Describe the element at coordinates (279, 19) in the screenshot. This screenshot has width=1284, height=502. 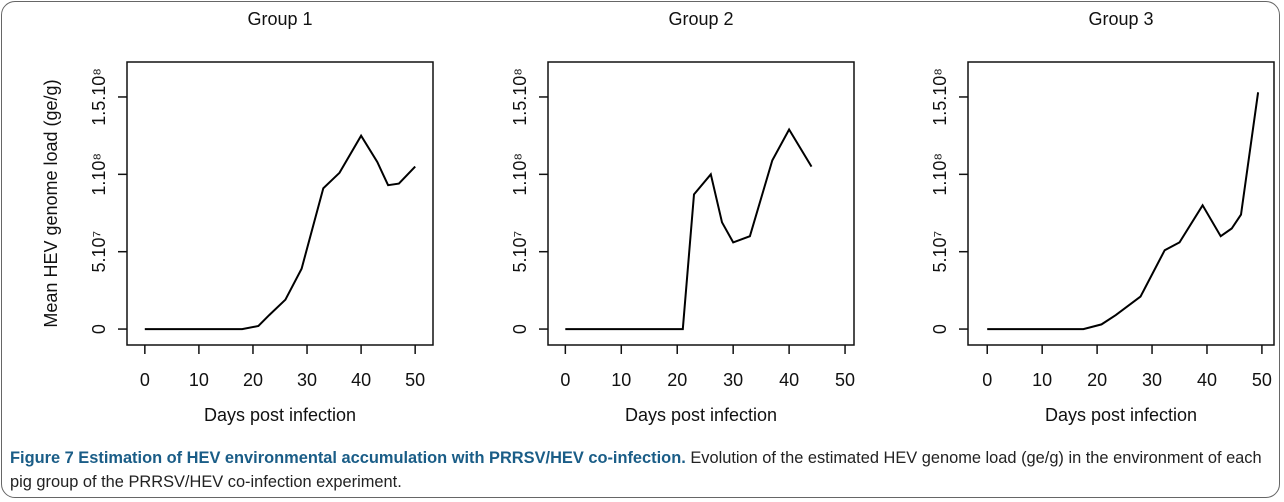
I see `chart-title: Group 1` at that location.